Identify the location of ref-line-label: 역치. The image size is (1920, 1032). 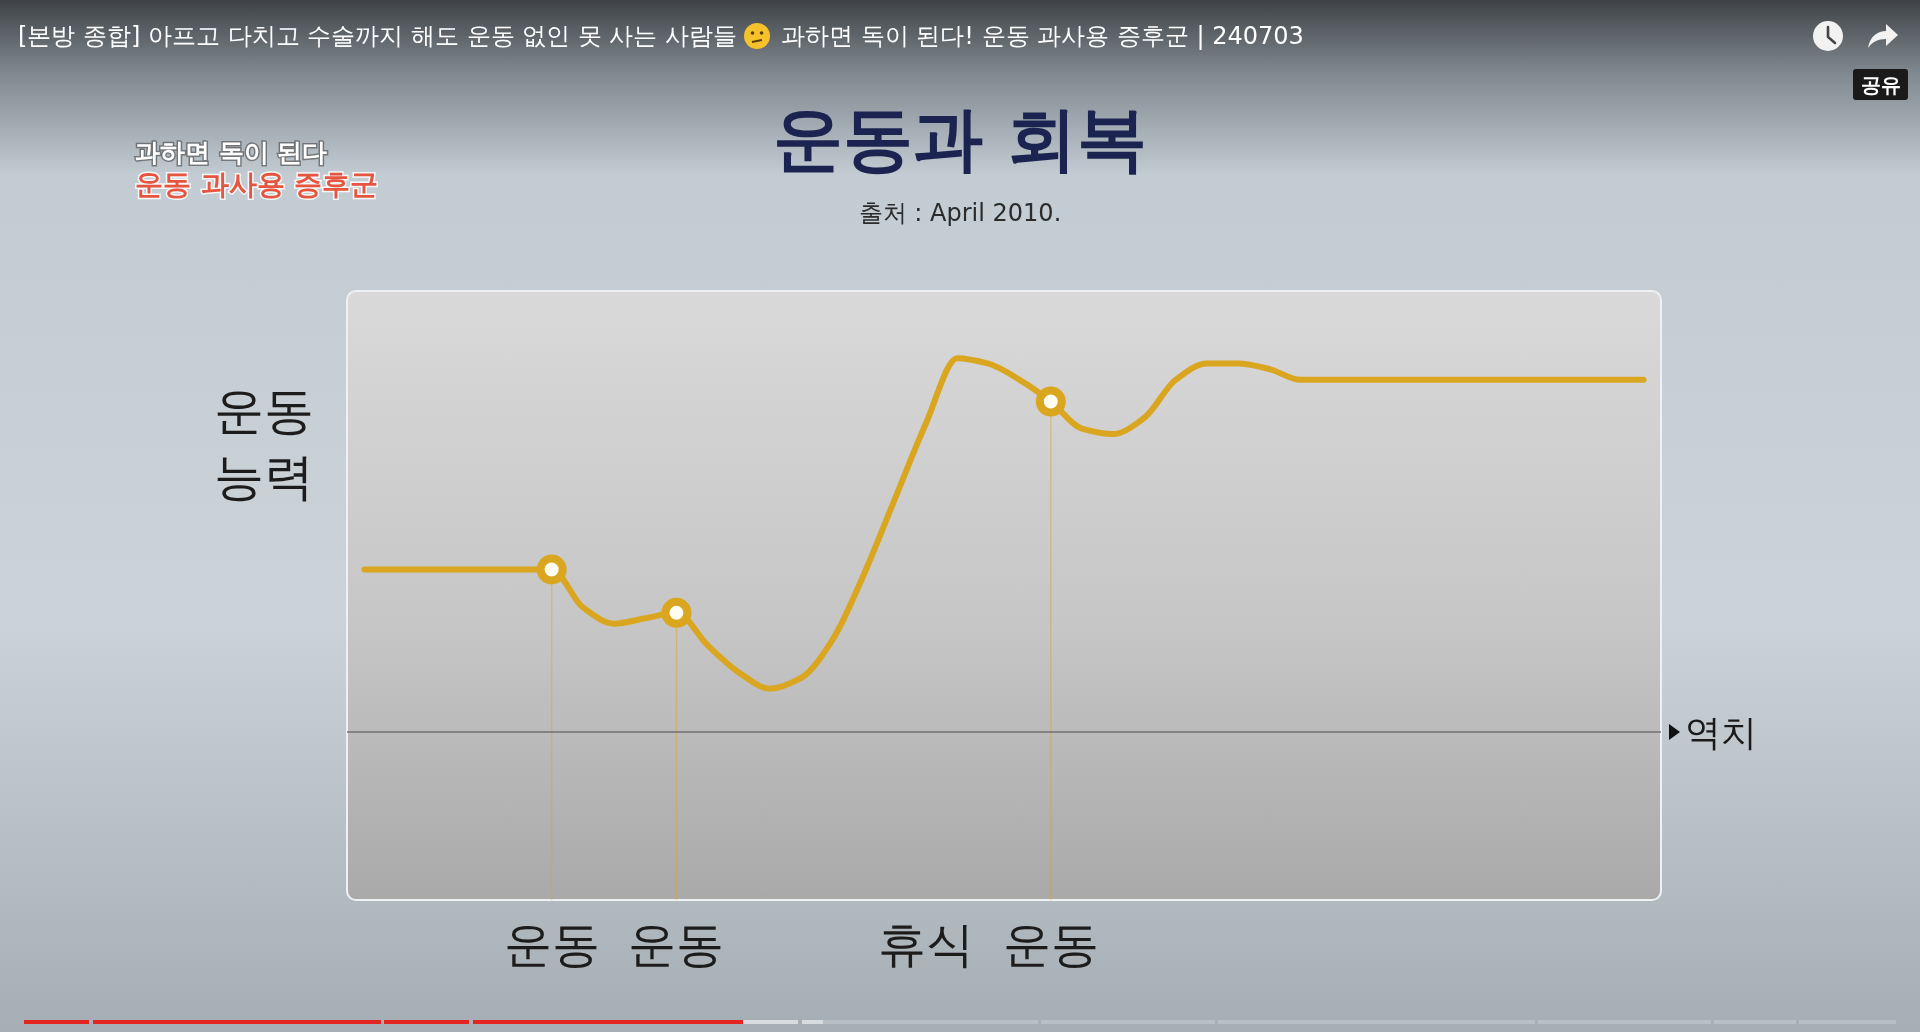
(1721, 733).